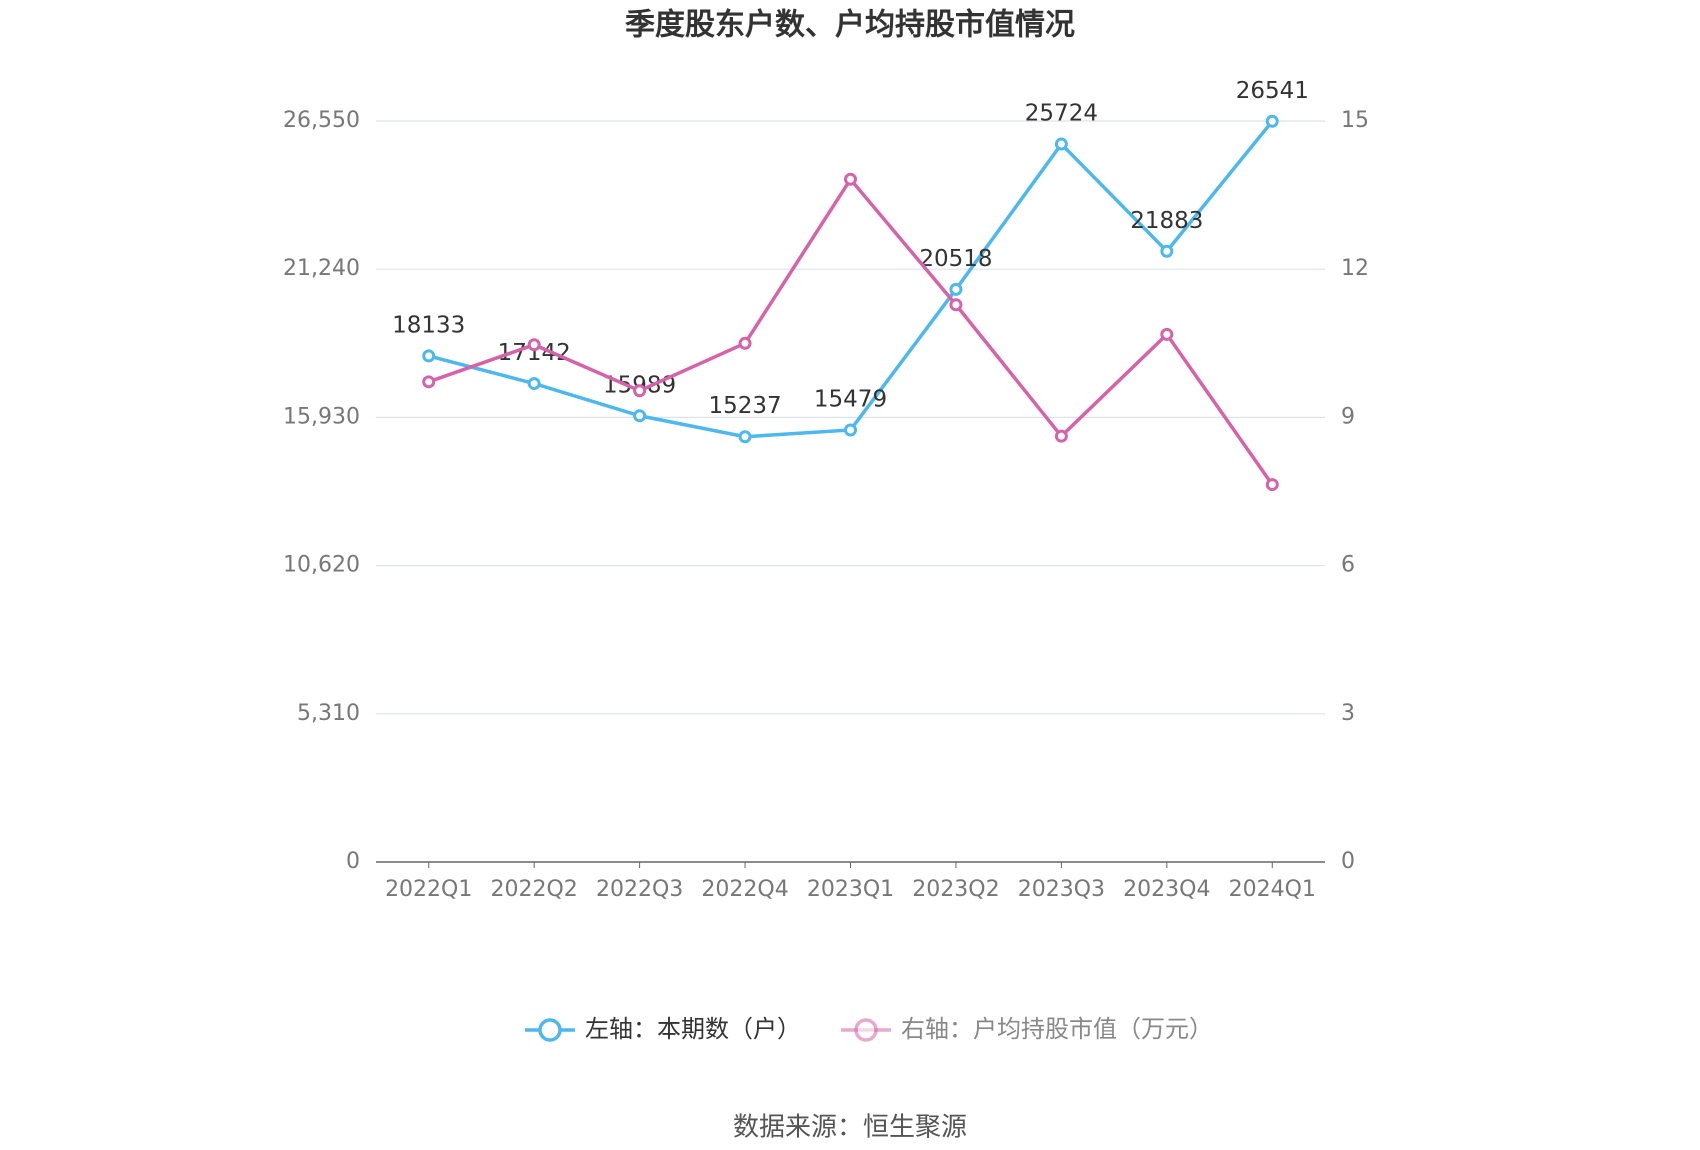 Image resolution: width=1700 pixels, height=1150 pixels. I want to click on y-tick-label: 5,310, so click(328, 713).